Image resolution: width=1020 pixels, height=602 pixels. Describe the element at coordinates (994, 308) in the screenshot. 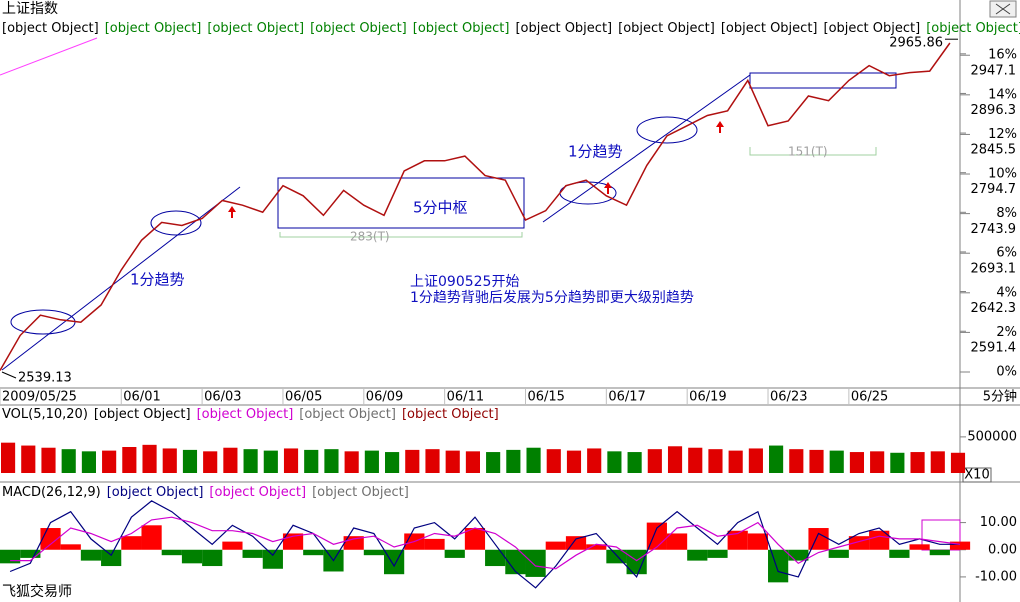

I see `y-tick-label: 2642.3` at that location.